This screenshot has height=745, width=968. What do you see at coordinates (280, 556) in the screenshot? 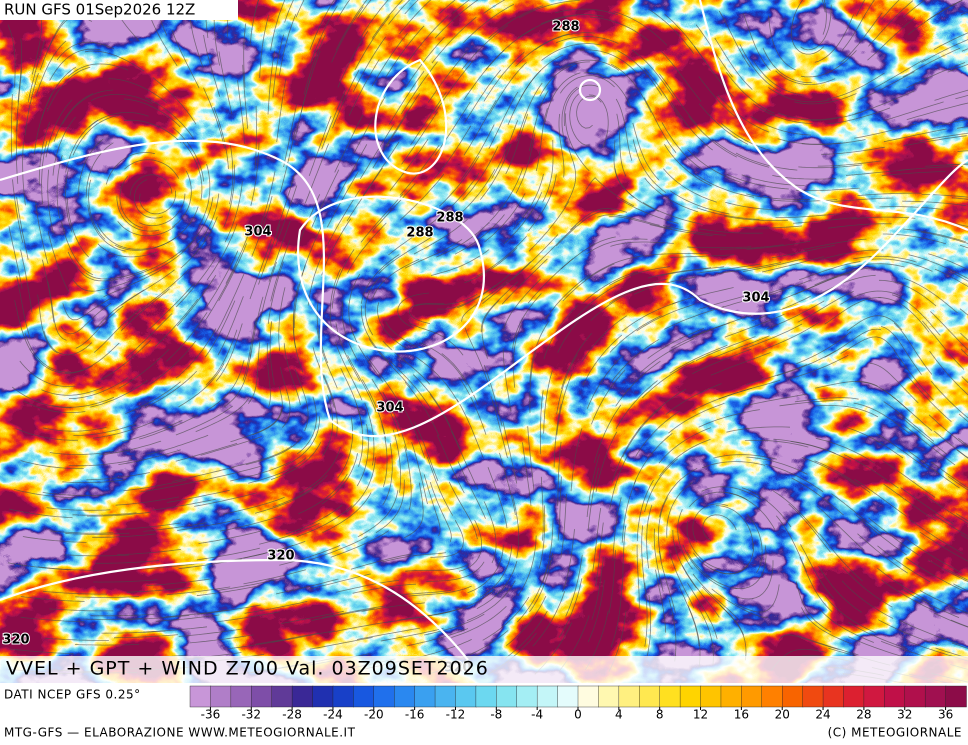
I see `contour-label: 320` at bounding box center [280, 556].